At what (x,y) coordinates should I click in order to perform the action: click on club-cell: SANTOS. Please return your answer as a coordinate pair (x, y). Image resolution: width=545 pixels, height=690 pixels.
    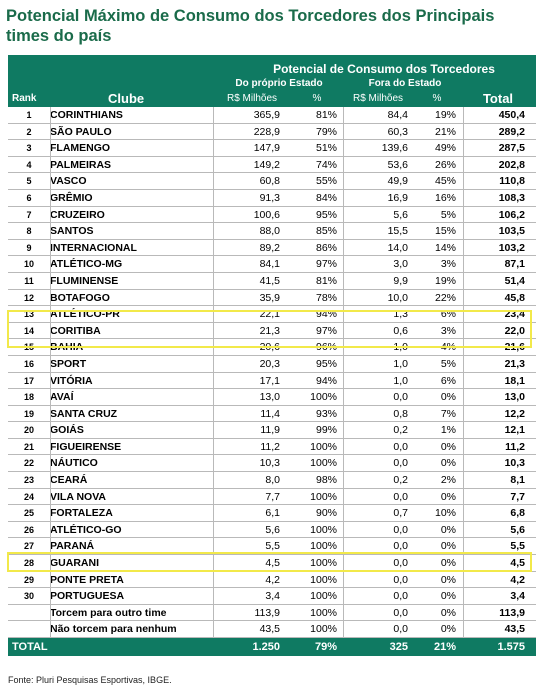
    Looking at the image, I should click on (72, 231).